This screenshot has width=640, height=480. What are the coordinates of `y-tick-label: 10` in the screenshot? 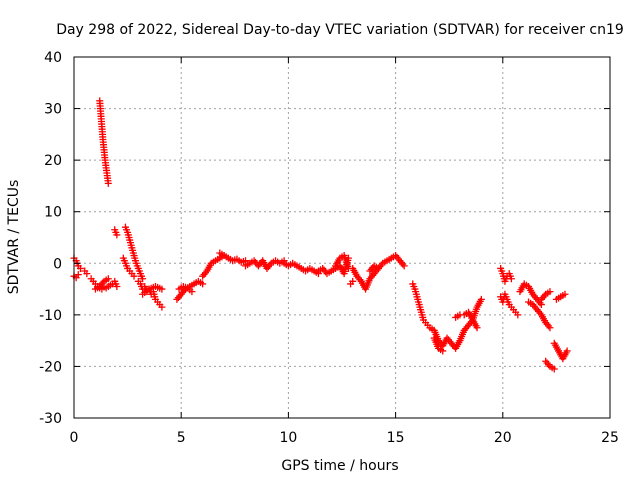 It's located at (53, 213).